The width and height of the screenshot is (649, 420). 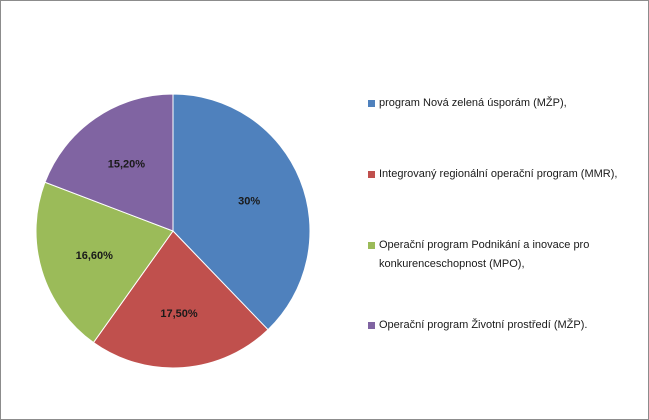 I want to click on legend-label: program Nová zelená úsporám (MŽP),, so click(x=473, y=103).